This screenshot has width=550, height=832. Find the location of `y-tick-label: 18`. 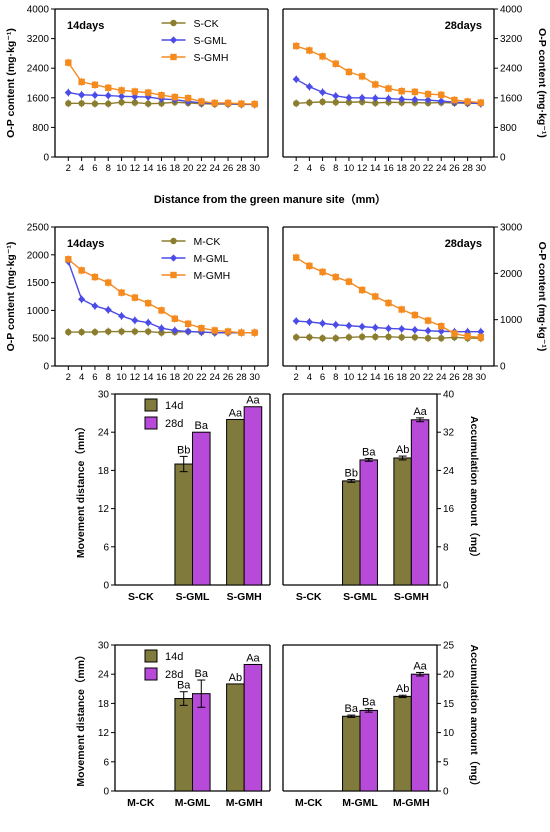

y-tick-label: 18 is located at coordinates (104, 704).